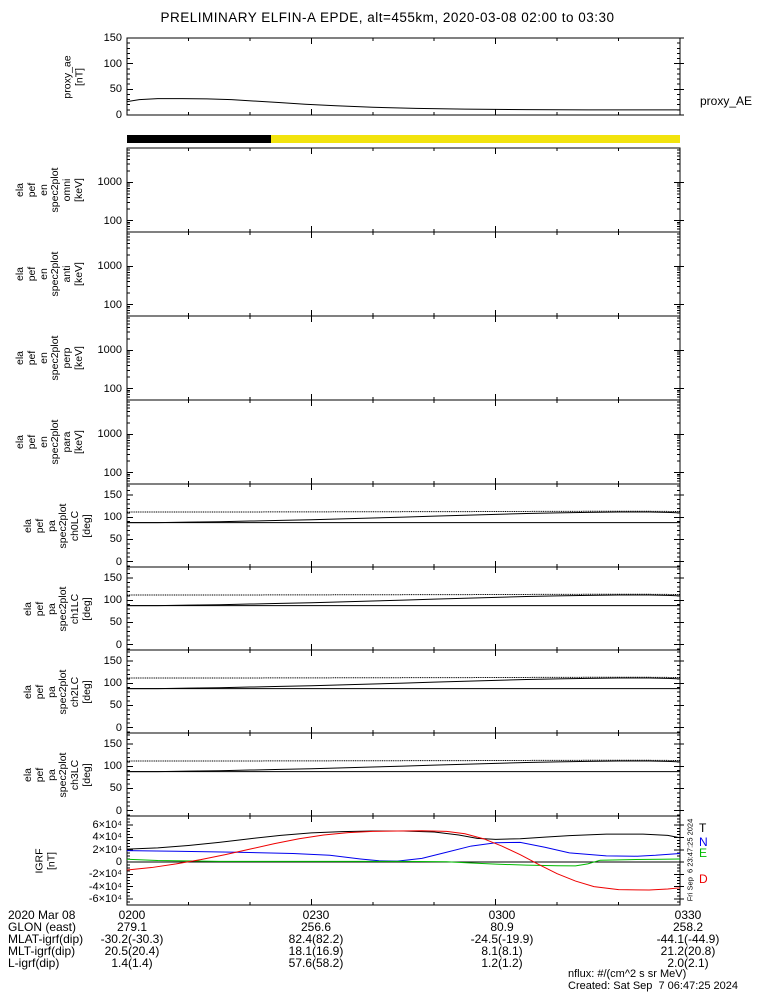 The width and height of the screenshot is (775, 1000). Describe the element at coordinates (107, 849) in the screenshot. I see `y-tick-label: 2×10⁴` at that location.